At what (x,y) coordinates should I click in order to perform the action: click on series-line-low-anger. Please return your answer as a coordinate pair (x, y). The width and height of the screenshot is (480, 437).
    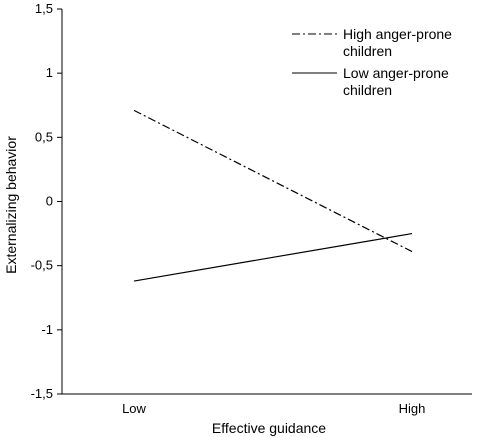
    Looking at the image, I should click on (273, 257).